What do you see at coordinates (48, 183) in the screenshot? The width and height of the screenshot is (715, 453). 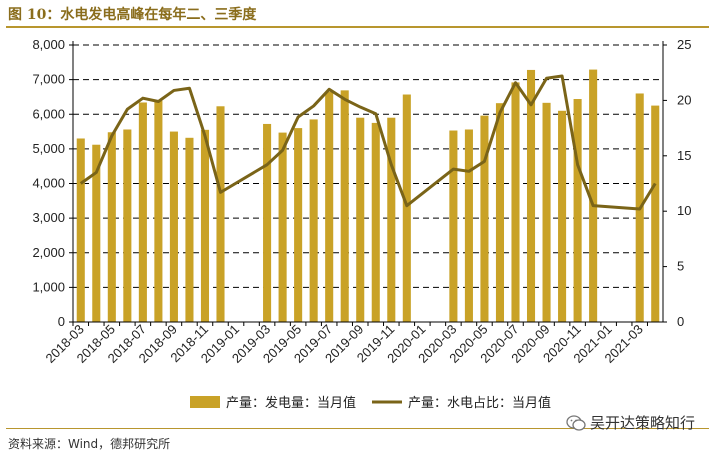 I see `y-left-tick-label: 4,000` at bounding box center [48, 183].